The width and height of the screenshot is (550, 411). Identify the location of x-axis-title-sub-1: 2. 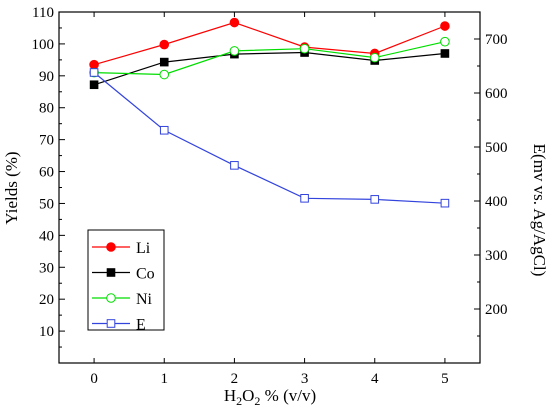
(239, 401).